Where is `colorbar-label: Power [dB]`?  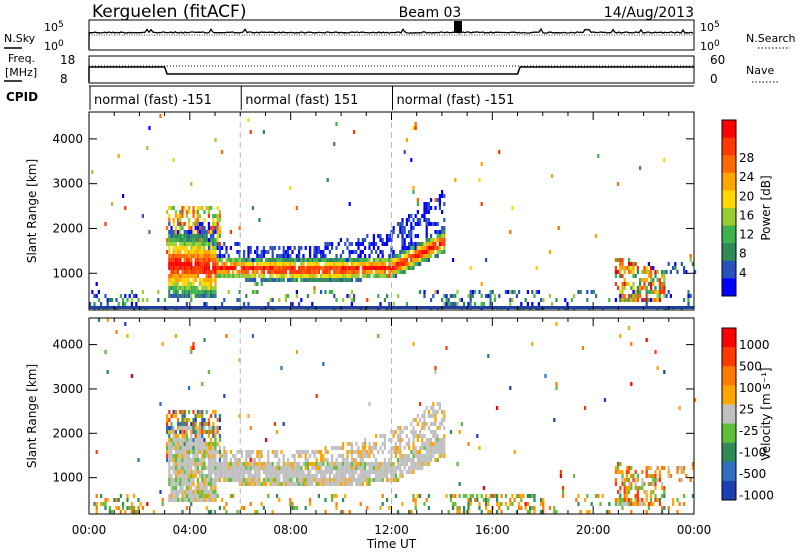 colorbar-label: Power [dB] is located at coordinates (766, 207).